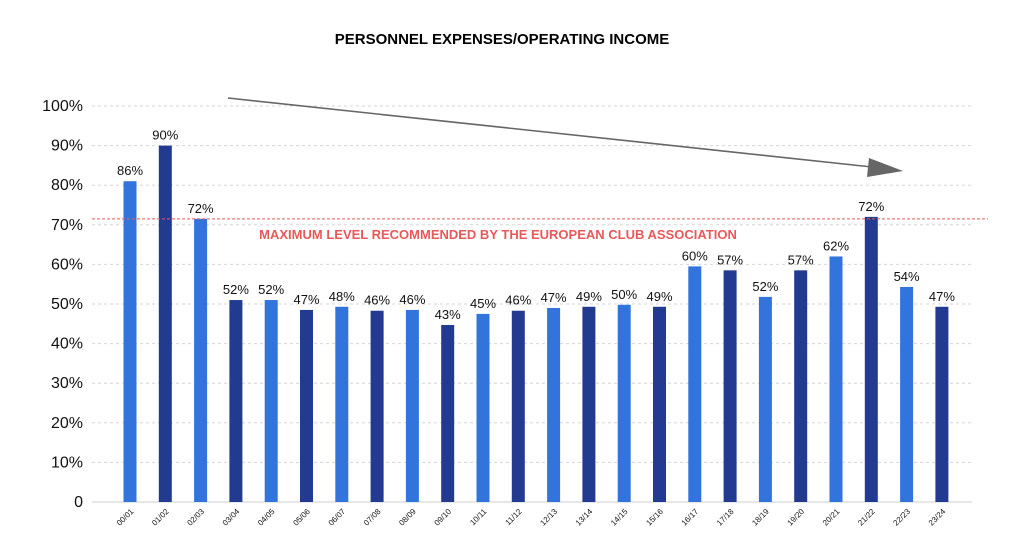 The width and height of the screenshot is (1024, 555). What do you see at coordinates (407, 517) in the screenshot?
I see `x-tick-label: 08/09` at bounding box center [407, 517].